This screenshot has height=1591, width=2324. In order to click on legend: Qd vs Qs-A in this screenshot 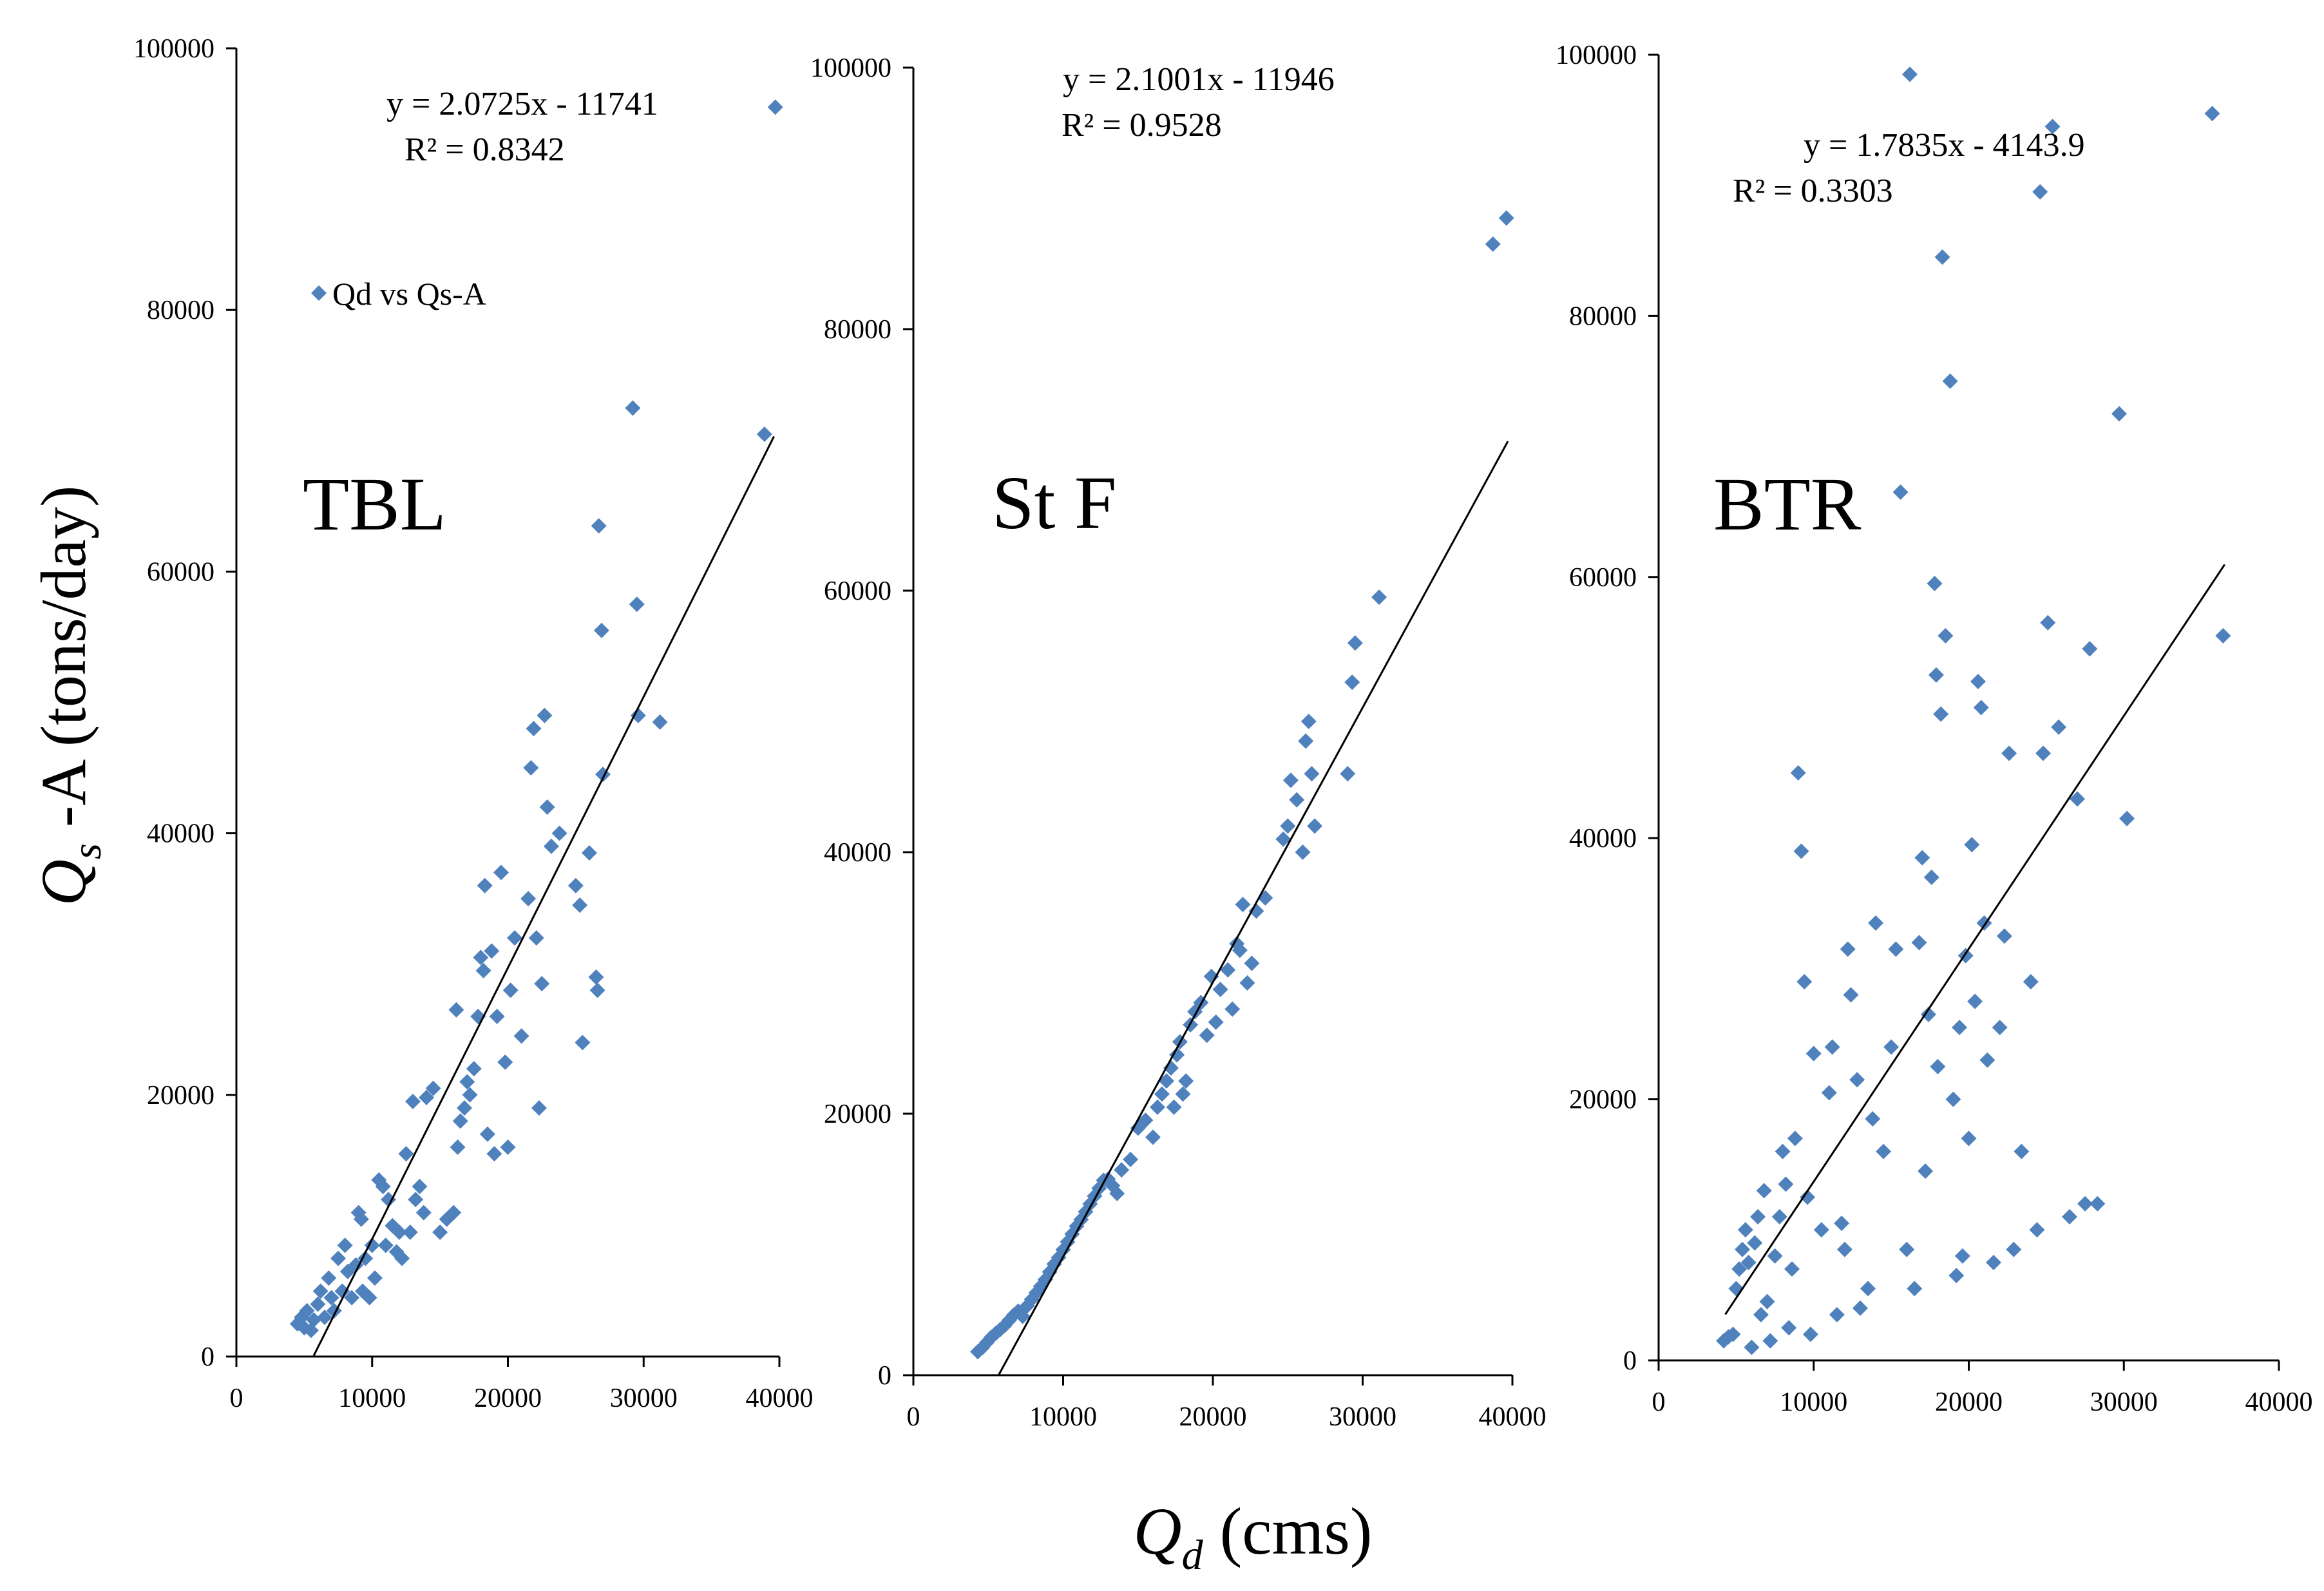, I will do `click(399, 294)`.